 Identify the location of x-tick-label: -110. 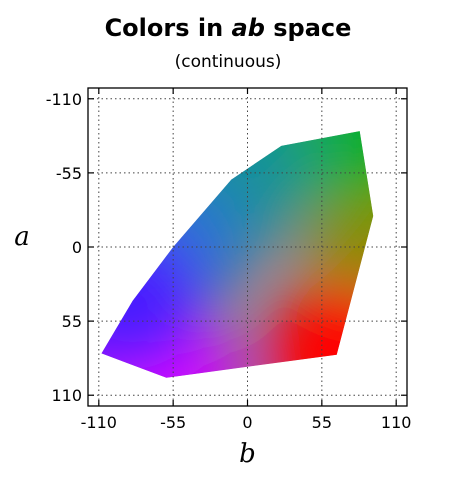
(99, 422).